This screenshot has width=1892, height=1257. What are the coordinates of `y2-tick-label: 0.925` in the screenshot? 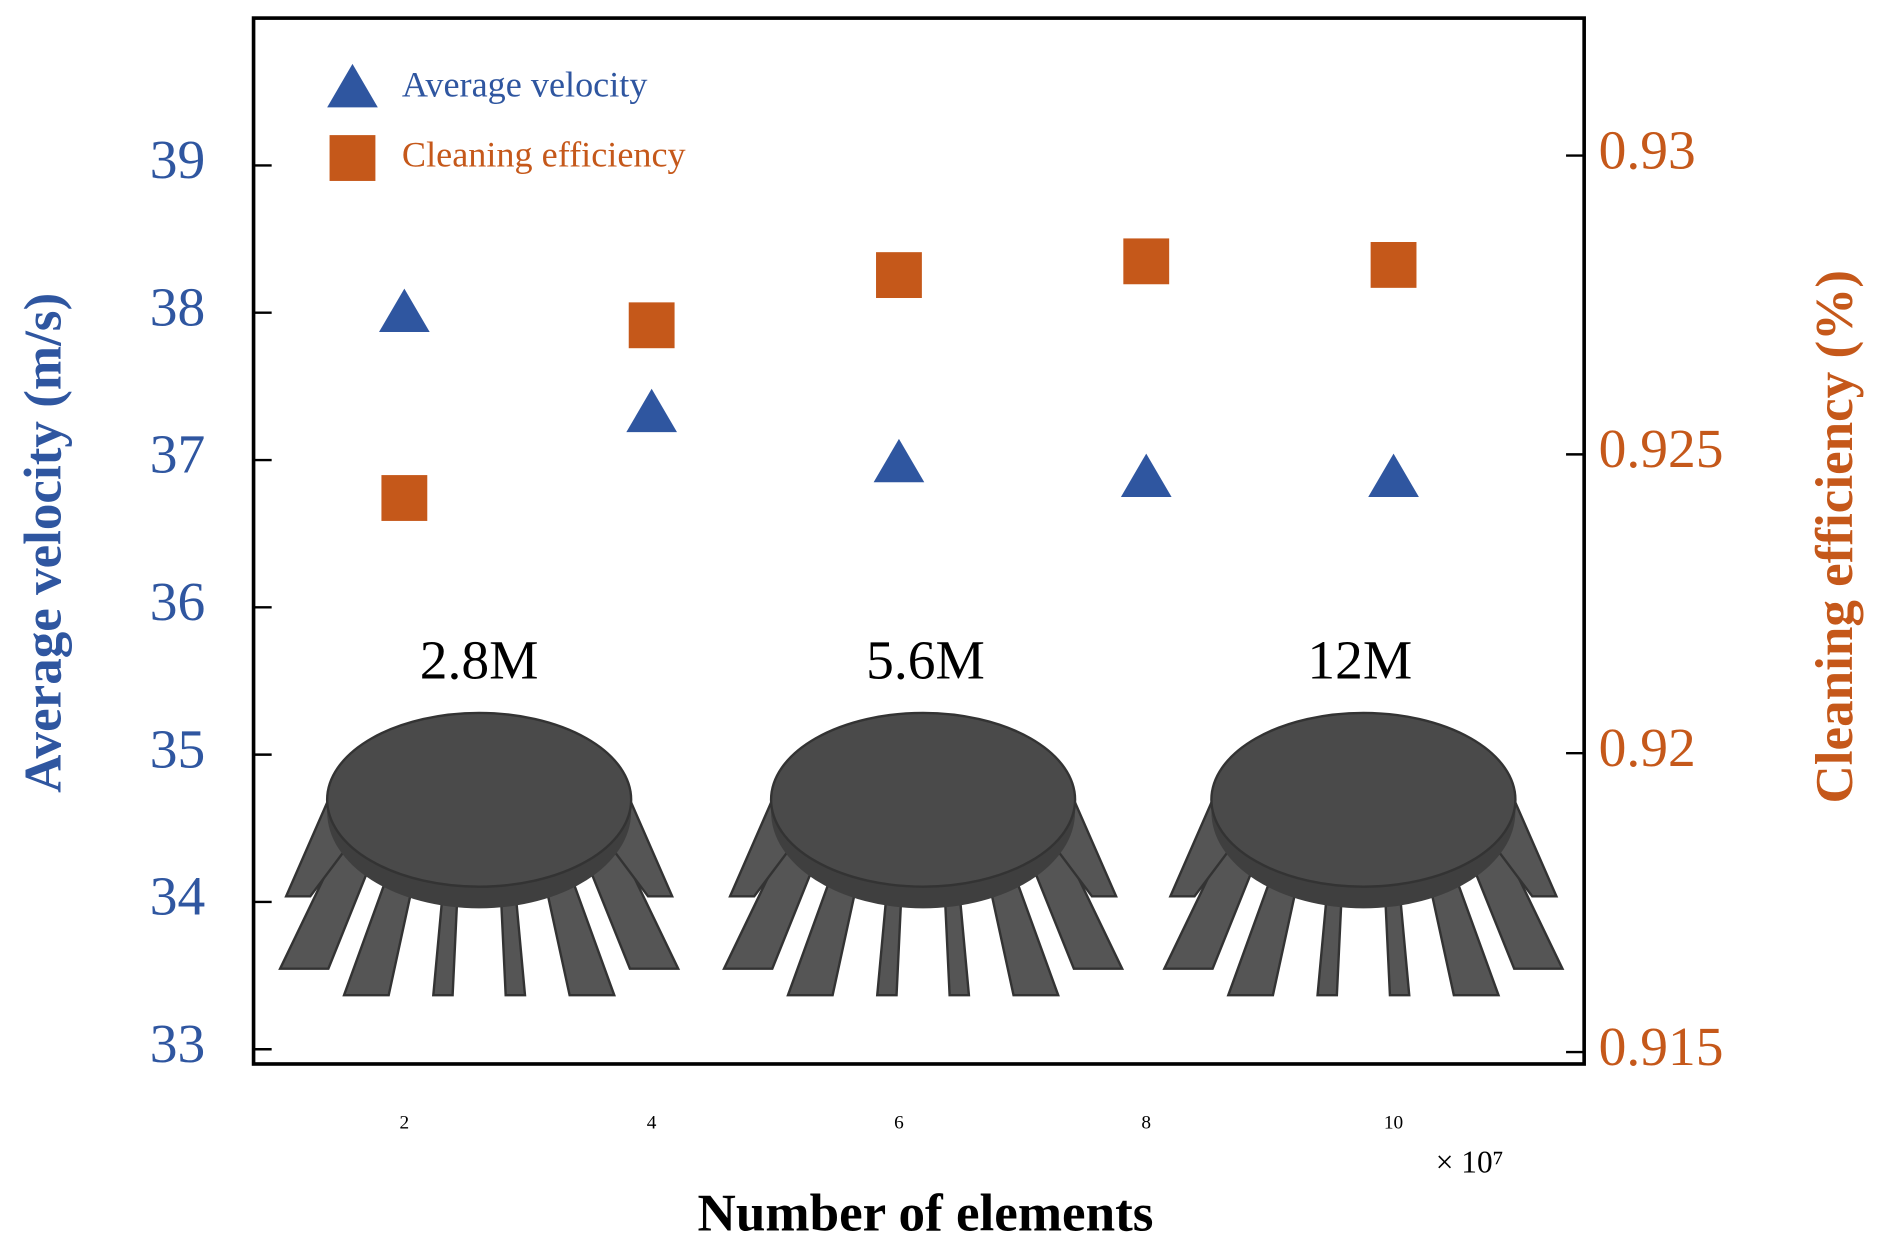 It's located at (1661, 449).